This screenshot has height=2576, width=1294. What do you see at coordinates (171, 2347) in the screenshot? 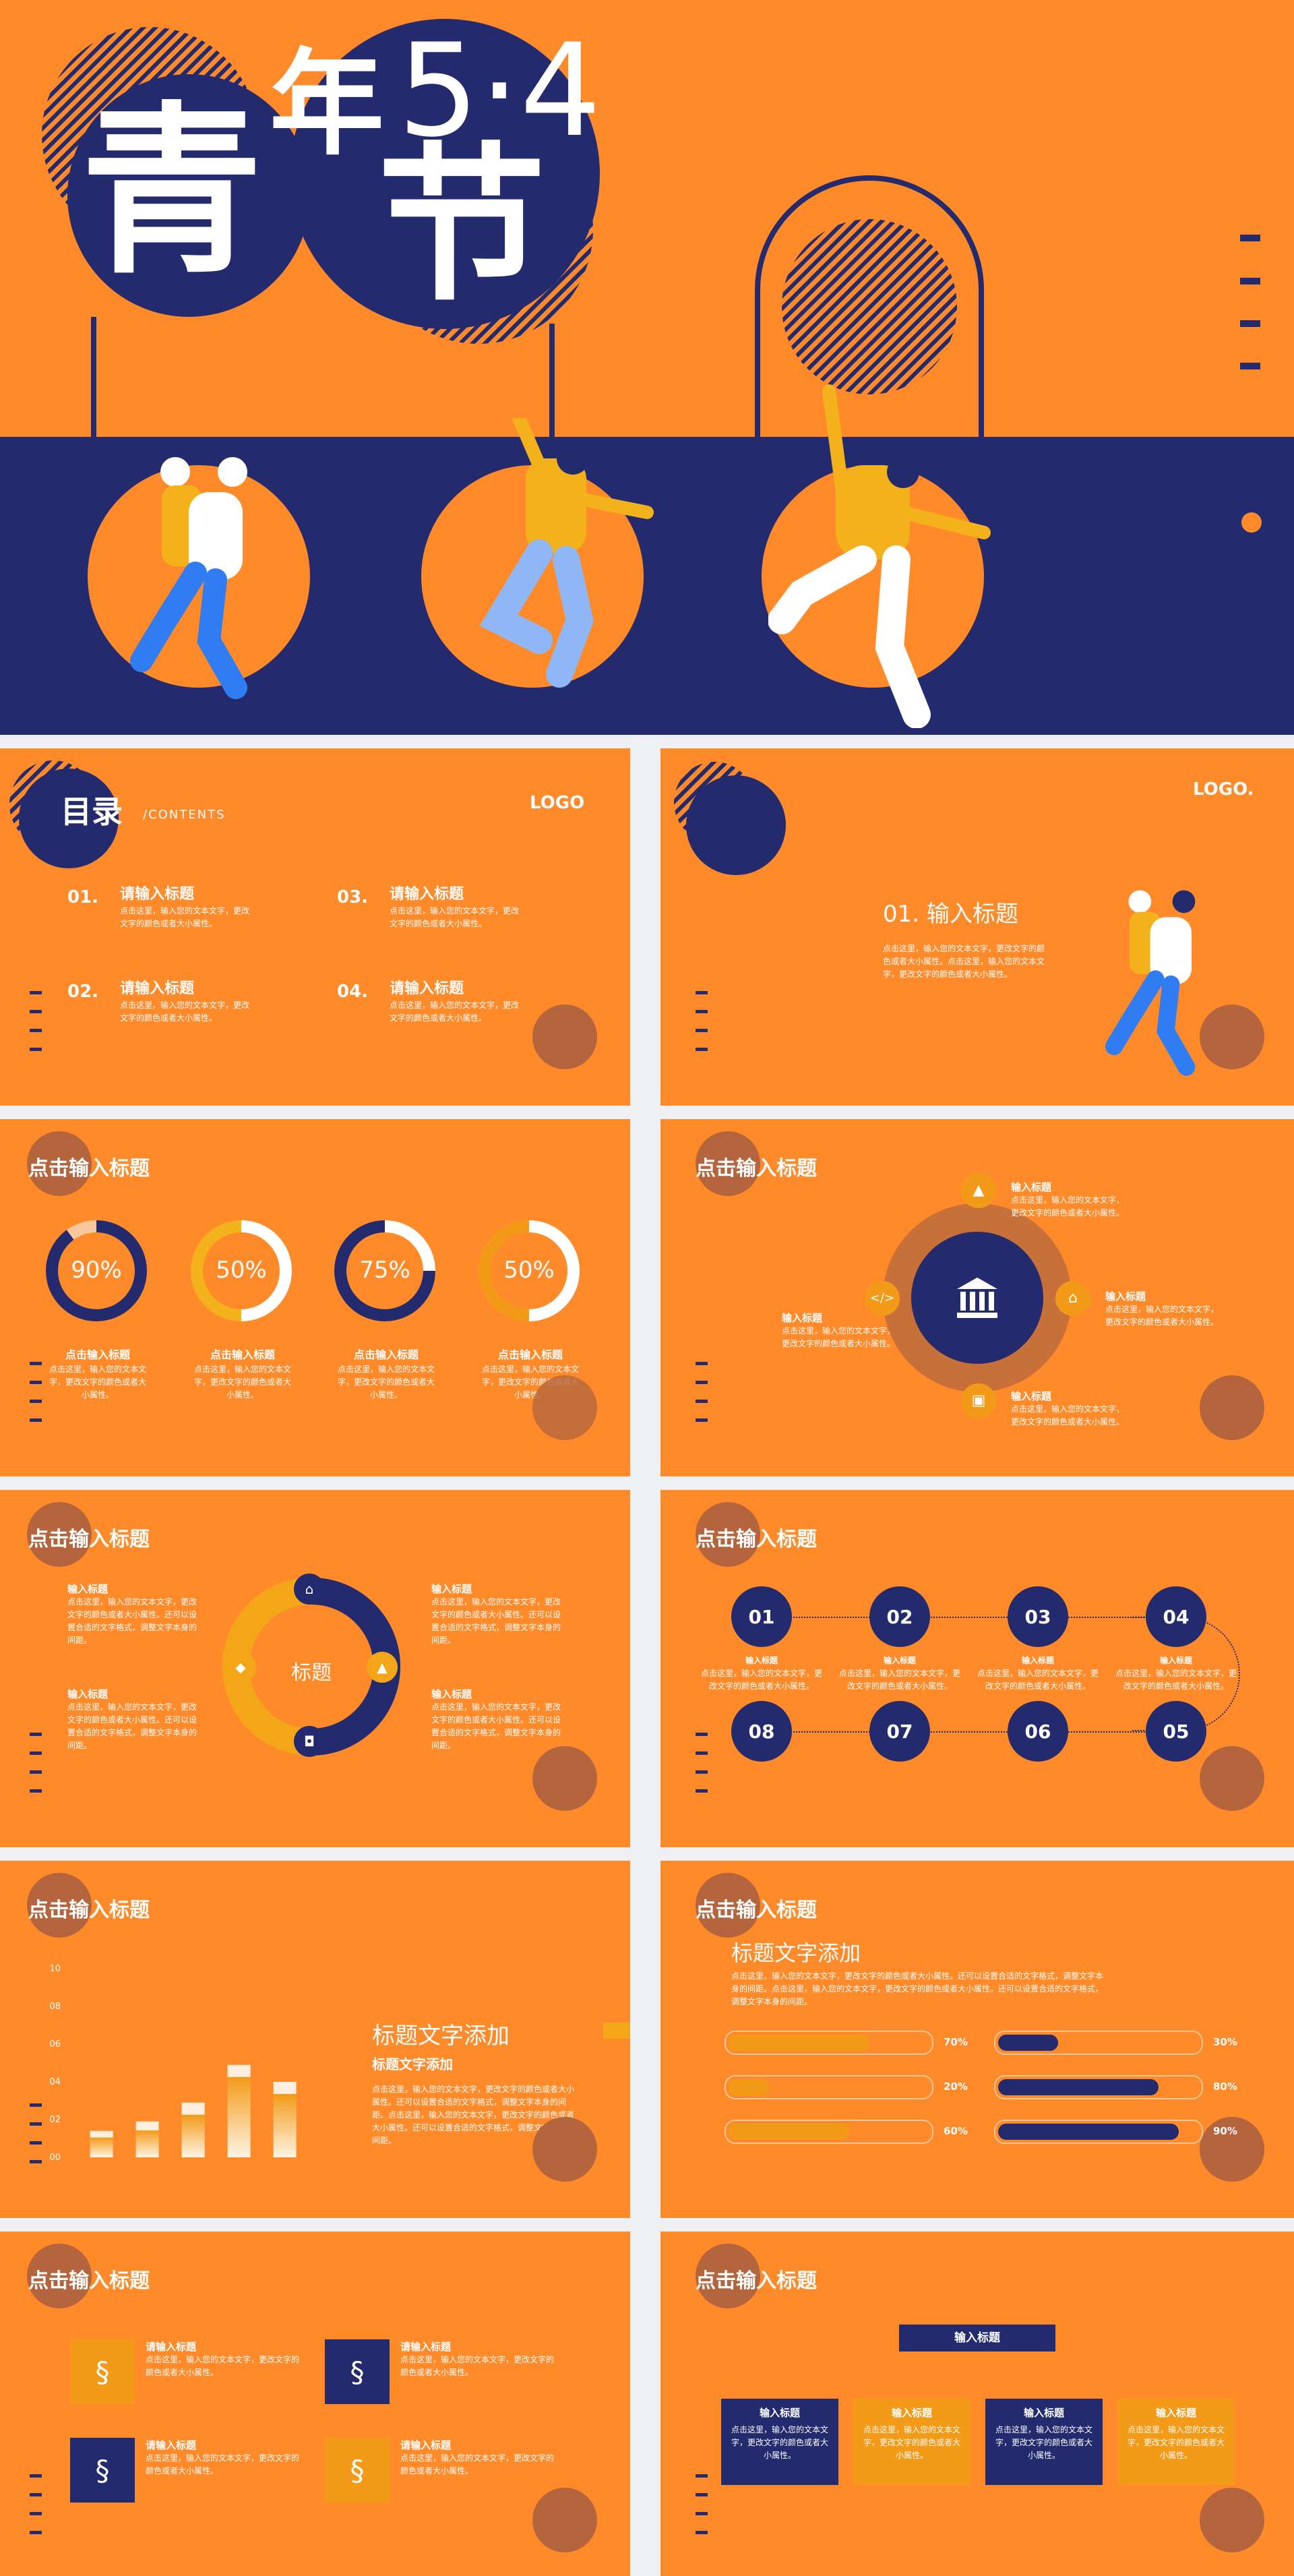
I see `feature-label: 请输入标题` at bounding box center [171, 2347].